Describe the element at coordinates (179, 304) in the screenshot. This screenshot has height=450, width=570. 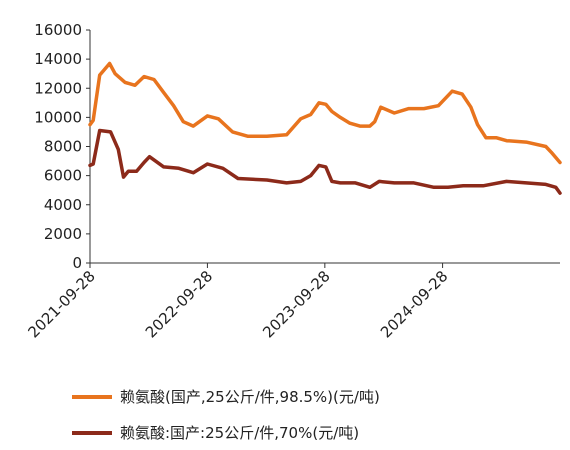
I see `x-tick-label: 2022-09-28` at that location.